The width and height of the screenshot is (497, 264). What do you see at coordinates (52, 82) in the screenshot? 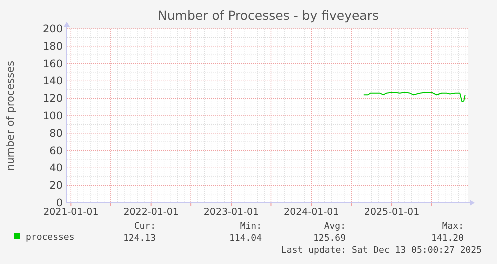
I see `y-tick-label: 140` at bounding box center [52, 82].